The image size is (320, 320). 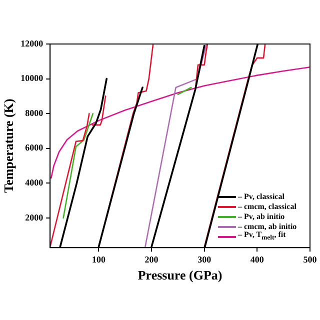 What do you see at coordinates (262, 237) in the screenshot?
I see `legend-label: – Pv, T$_{melt}$, fit` at bounding box center [262, 237].